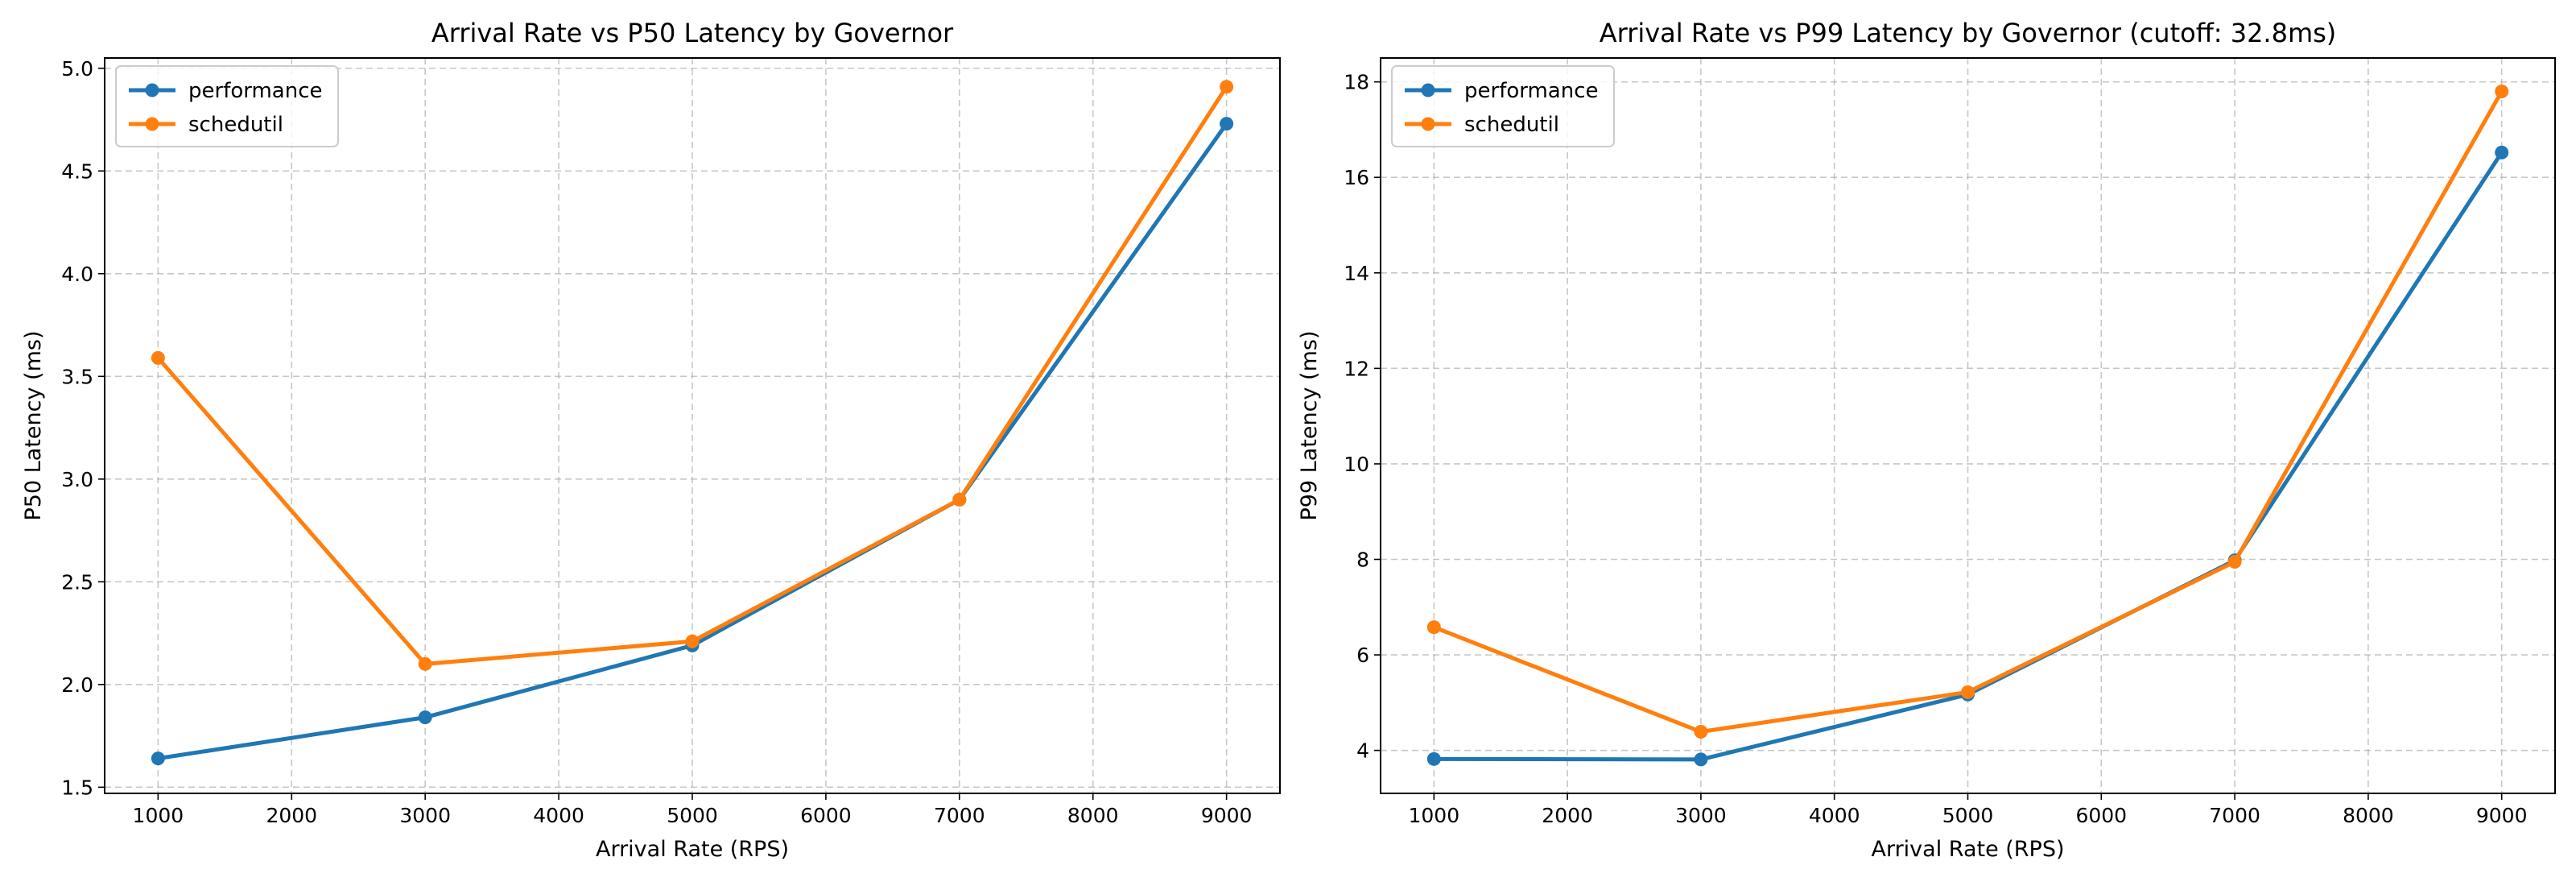 The height and width of the screenshot is (886, 2576). Describe the element at coordinates (1356, 464) in the screenshot. I see `y-tick-label: 10` at that location.